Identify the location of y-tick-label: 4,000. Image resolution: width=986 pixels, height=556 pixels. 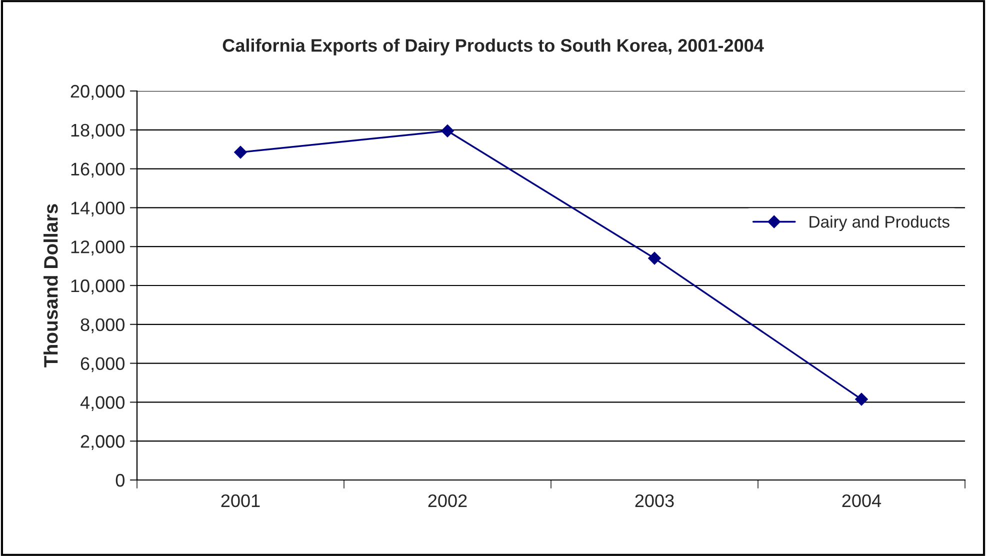
(102, 404).